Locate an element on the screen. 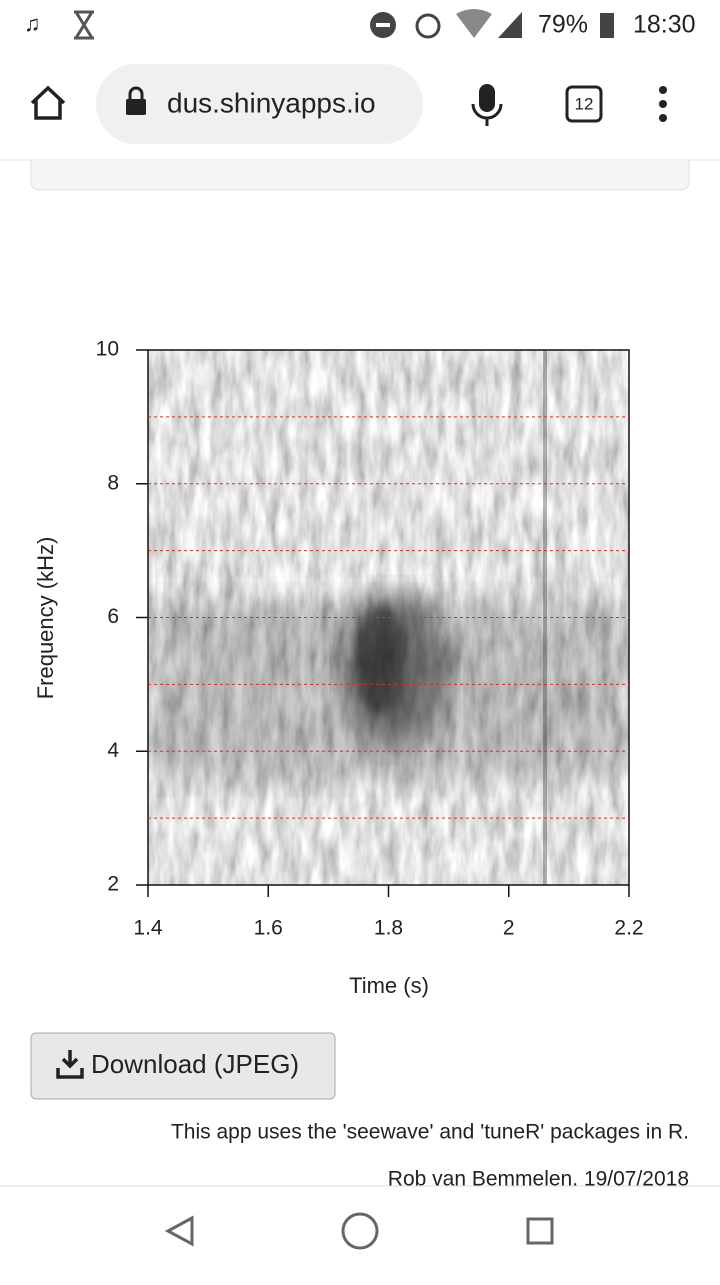 This screenshot has height=1285, width=720. x-tick-label: 1.6 is located at coordinates (268, 928).